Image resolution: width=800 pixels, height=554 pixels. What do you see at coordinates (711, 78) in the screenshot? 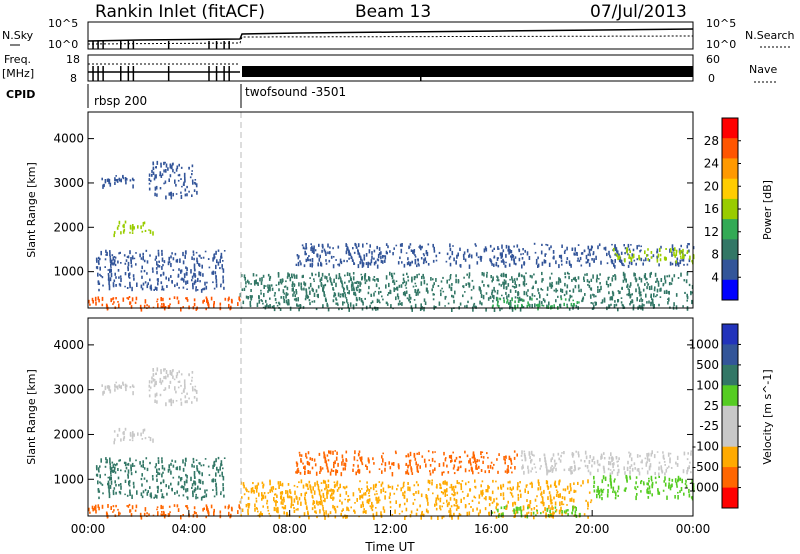
I see `nave-tick-bottom: 0` at bounding box center [711, 78].